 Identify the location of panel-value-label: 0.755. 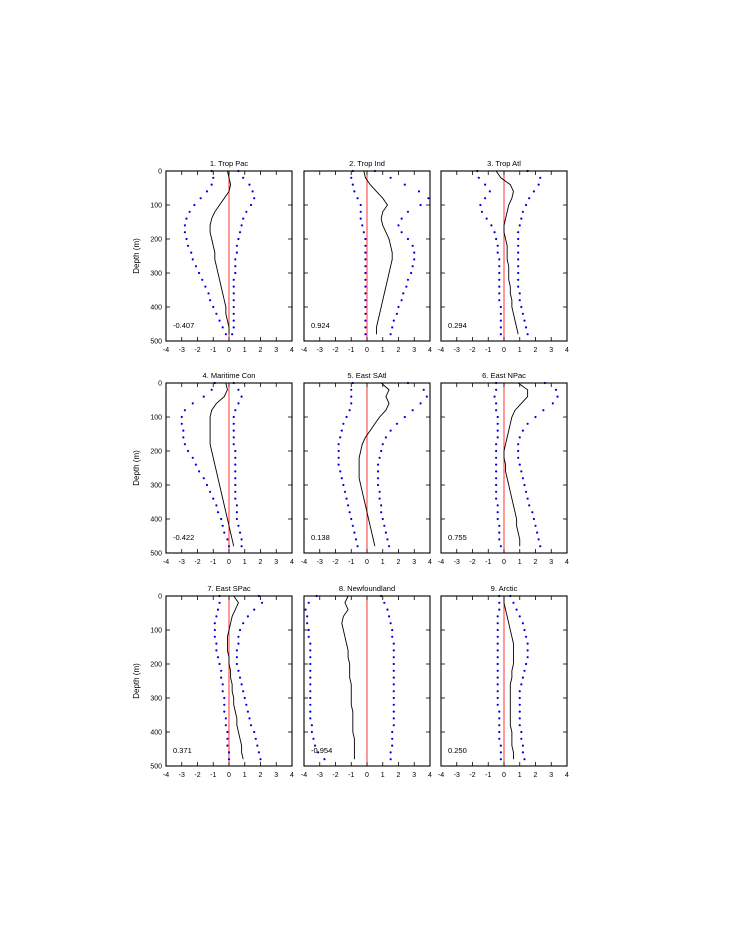
(457, 537).